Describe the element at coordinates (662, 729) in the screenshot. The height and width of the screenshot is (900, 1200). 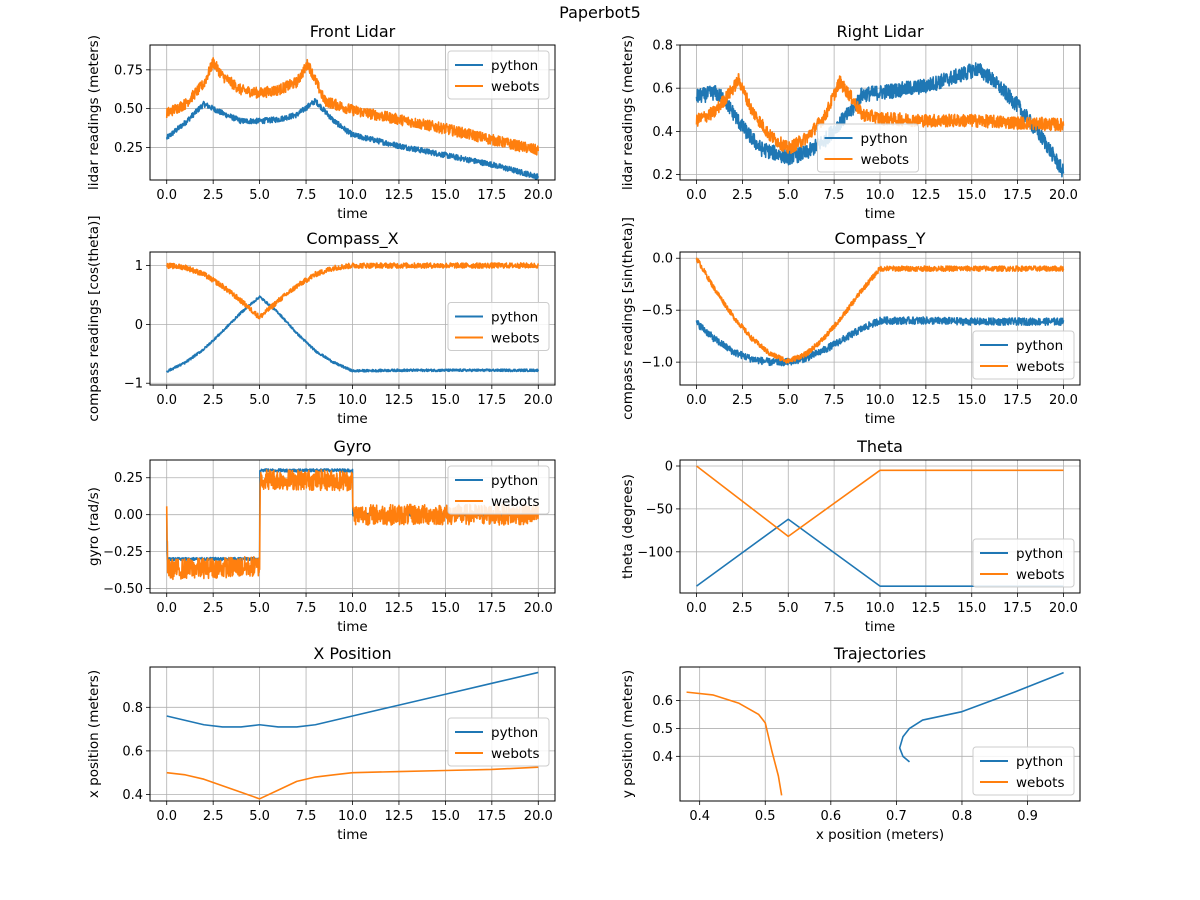
I see `y-tick-label: 0.5` at that location.